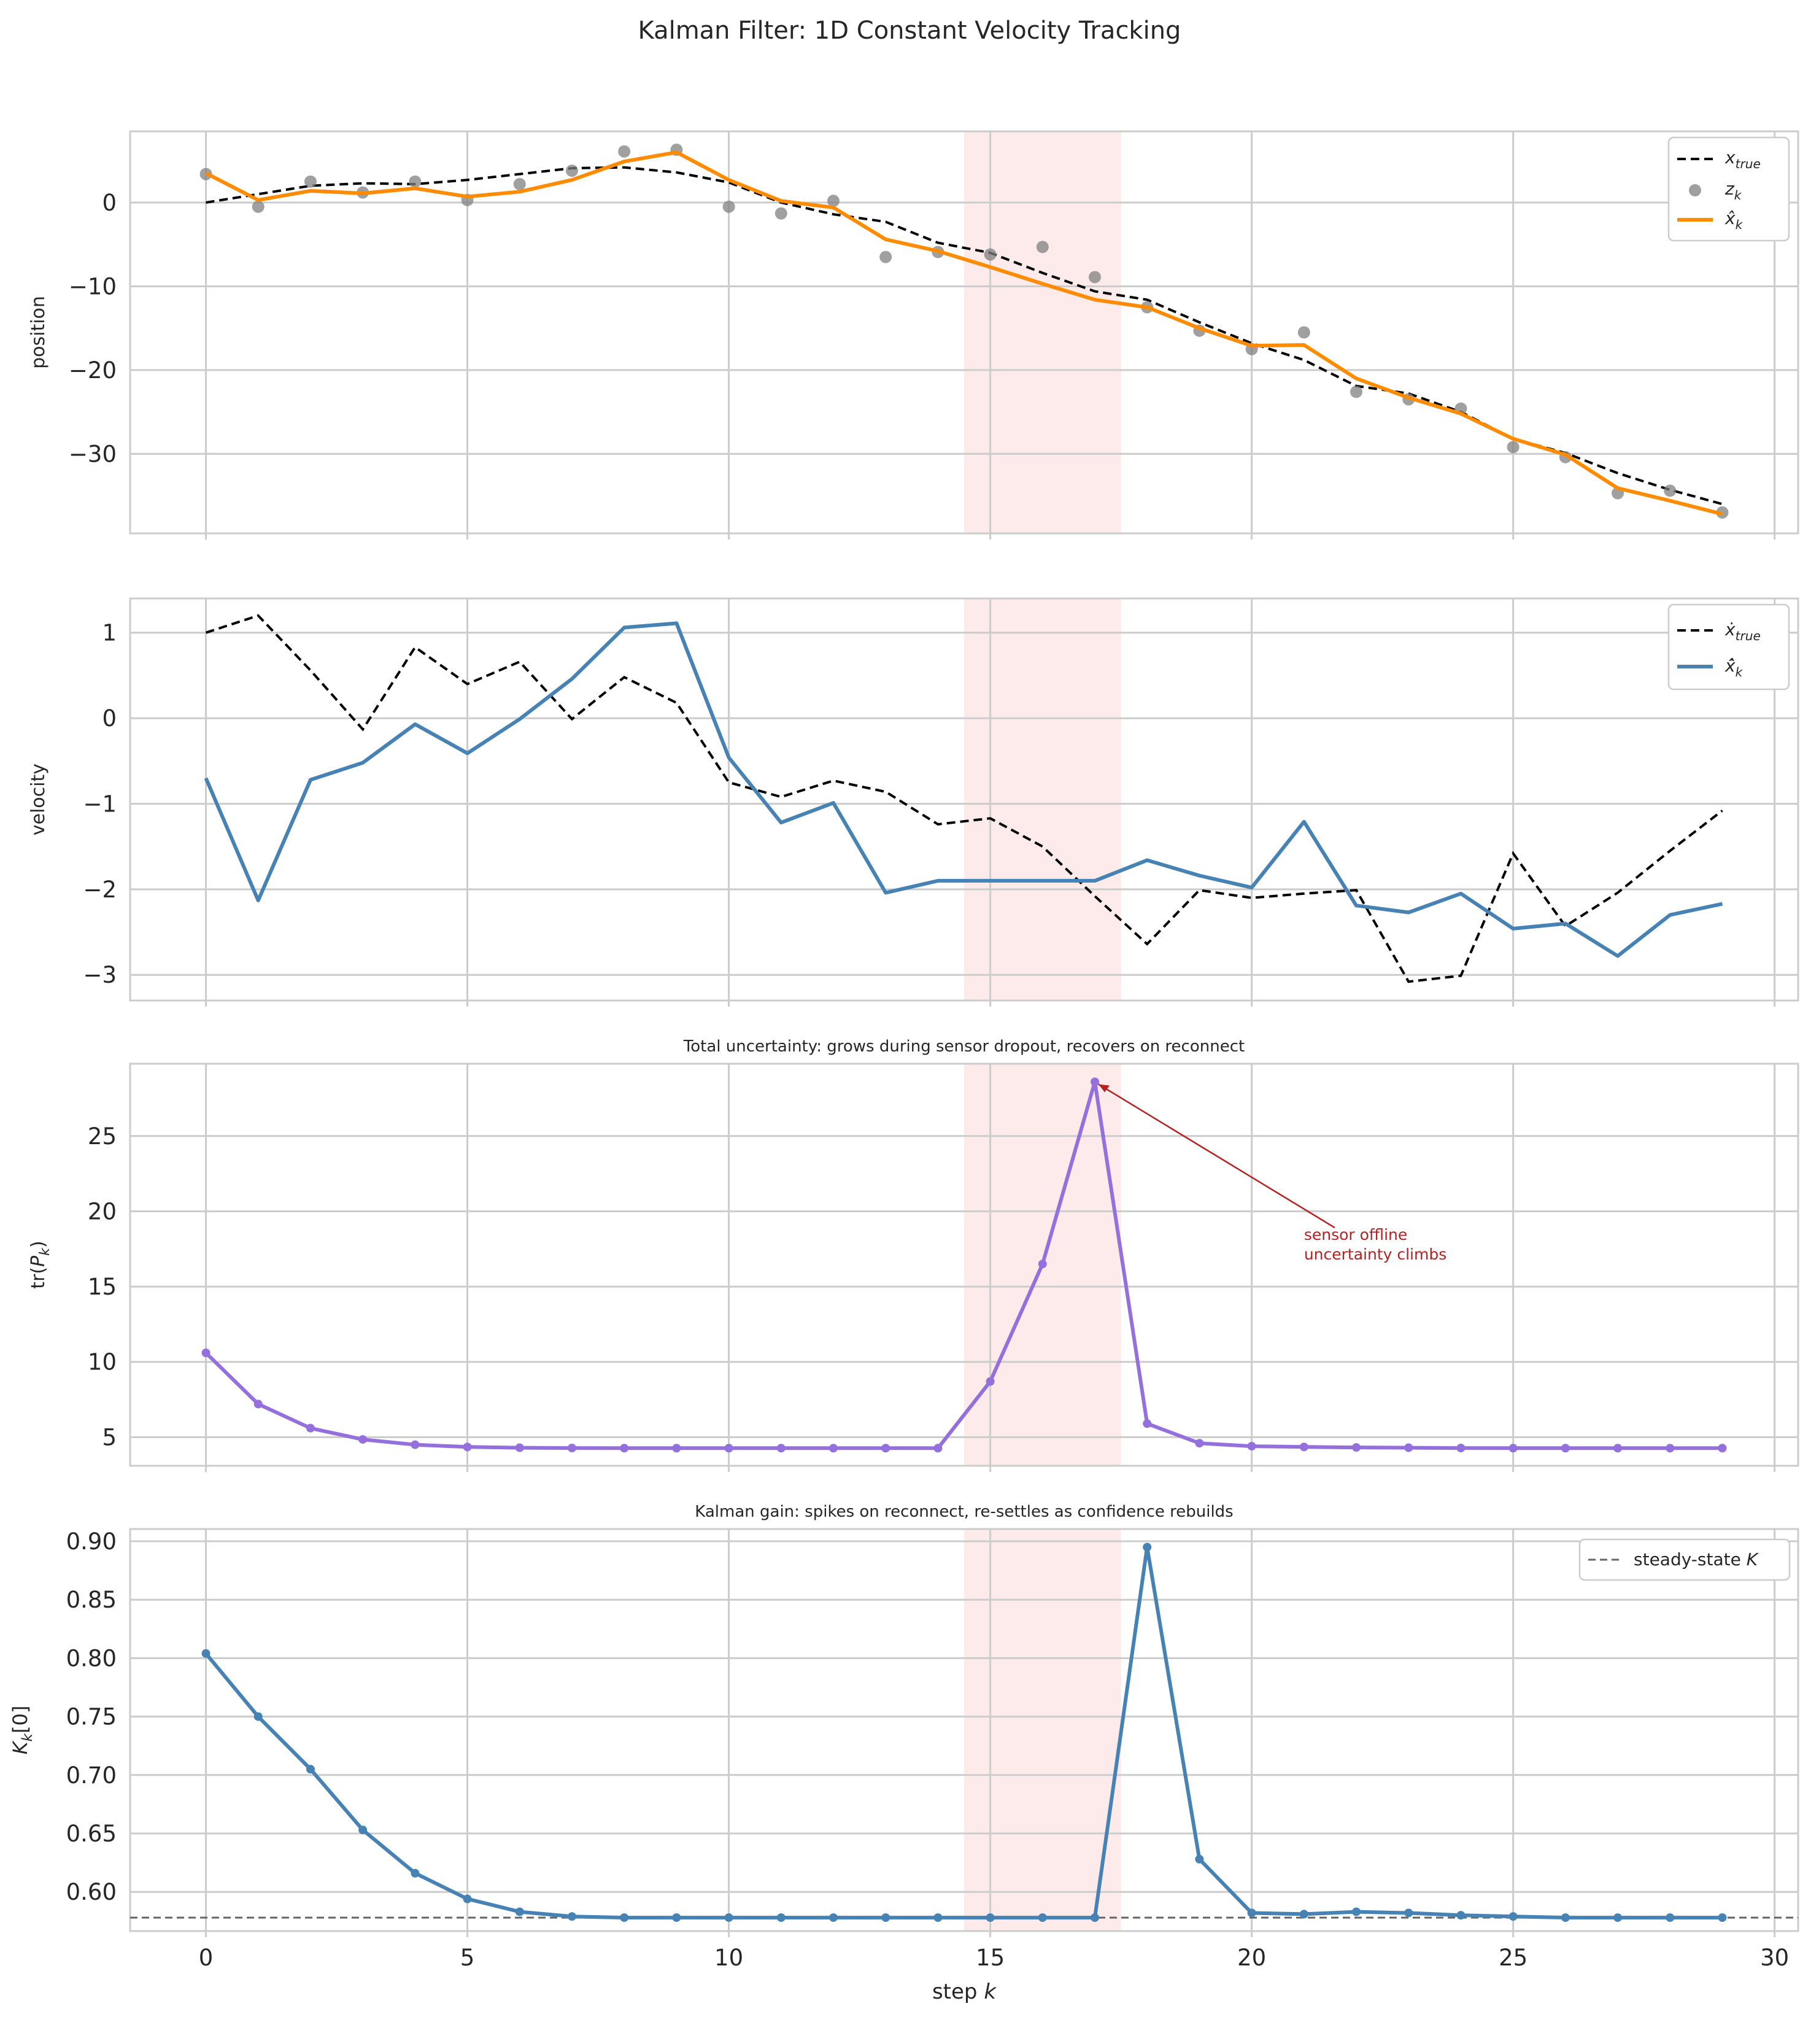 The height and width of the screenshot is (2044, 1819). I want to click on series-true-line, so click(965, 336).